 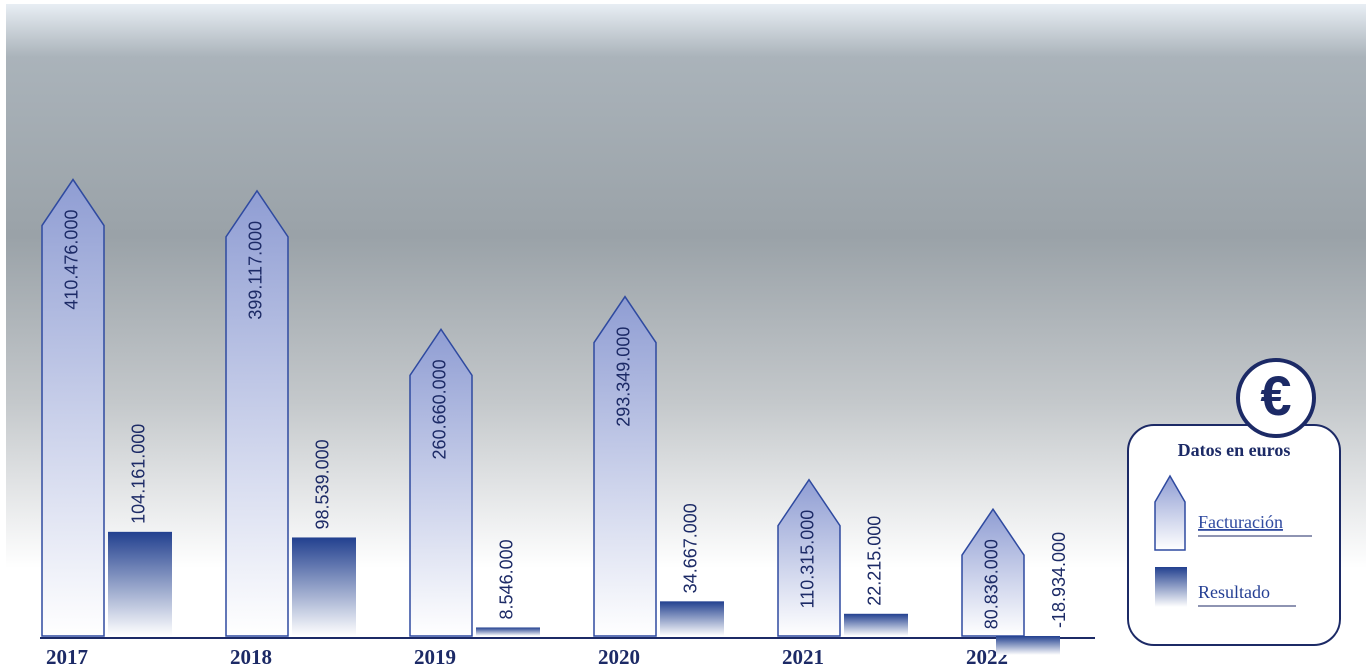 I want to click on value-label: 110.315.000, so click(x=808, y=559).